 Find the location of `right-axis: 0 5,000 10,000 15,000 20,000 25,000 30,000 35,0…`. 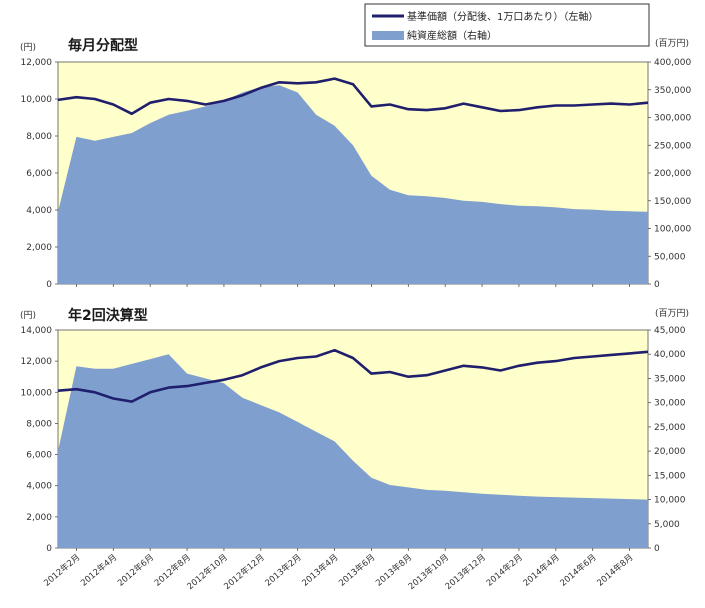

right-axis: 0 5,000 10,000 15,000 20,000 25,000 30,000 35,0… is located at coordinates (667, 440).